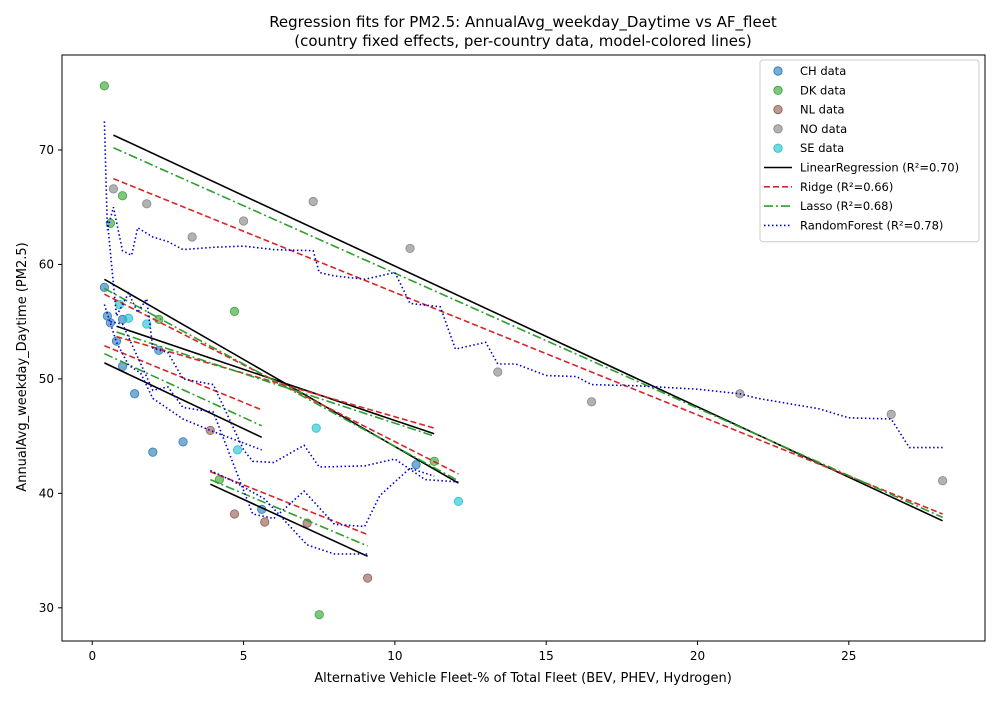  What do you see at coordinates (846, 187) in the screenshot?
I see `legend-entry-label: Ridge (R²=0.66)` at bounding box center [846, 187].